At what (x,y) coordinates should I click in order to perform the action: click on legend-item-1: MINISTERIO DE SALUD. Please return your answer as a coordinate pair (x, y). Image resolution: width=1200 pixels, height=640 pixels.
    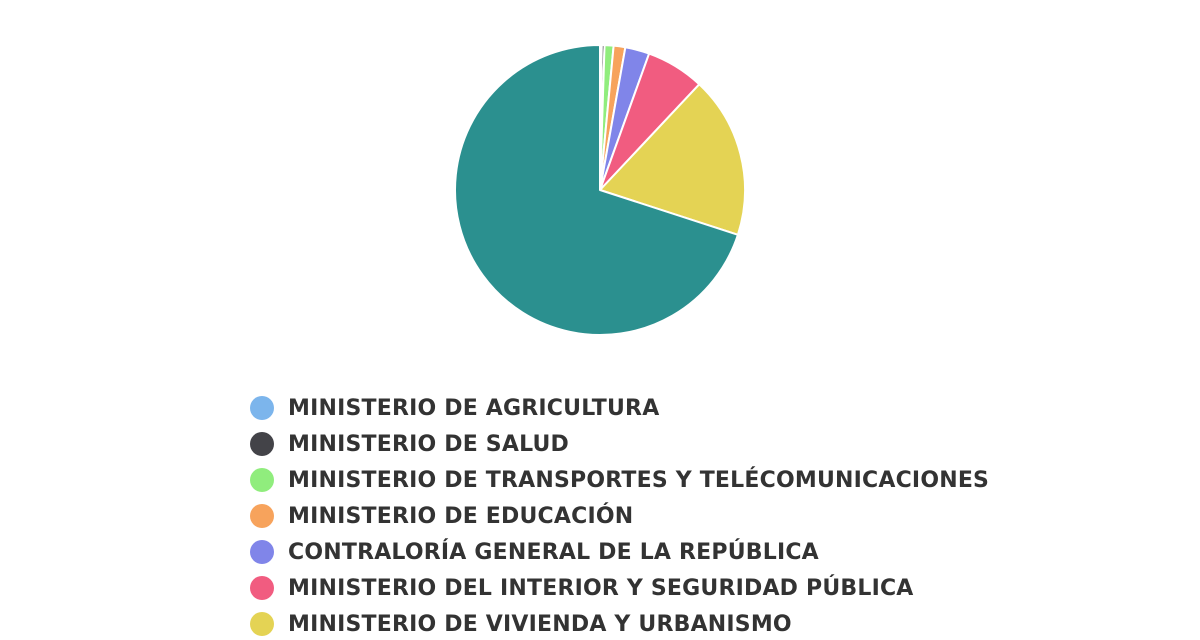
    Looking at the image, I should click on (619, 444).